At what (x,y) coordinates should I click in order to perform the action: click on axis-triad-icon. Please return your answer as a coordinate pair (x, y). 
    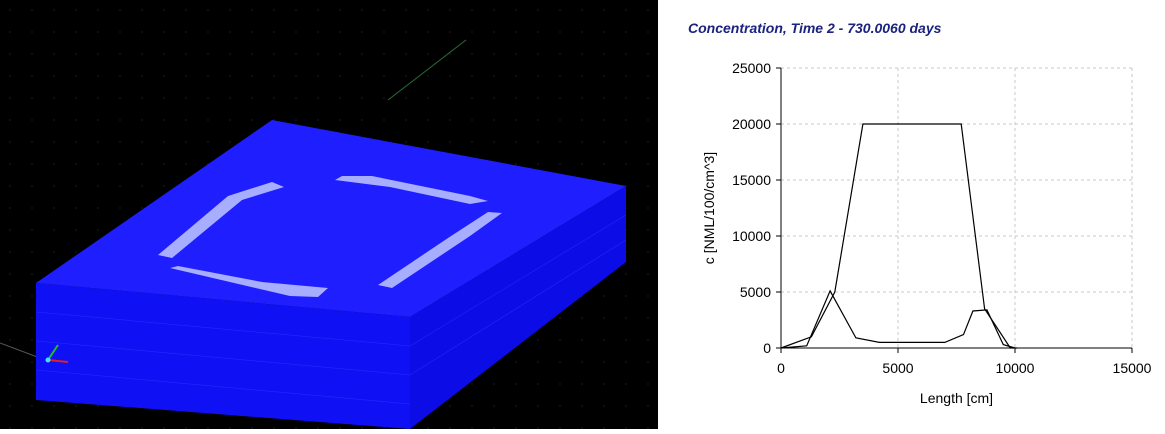
    Looking at the image, I should click on (57, 353).